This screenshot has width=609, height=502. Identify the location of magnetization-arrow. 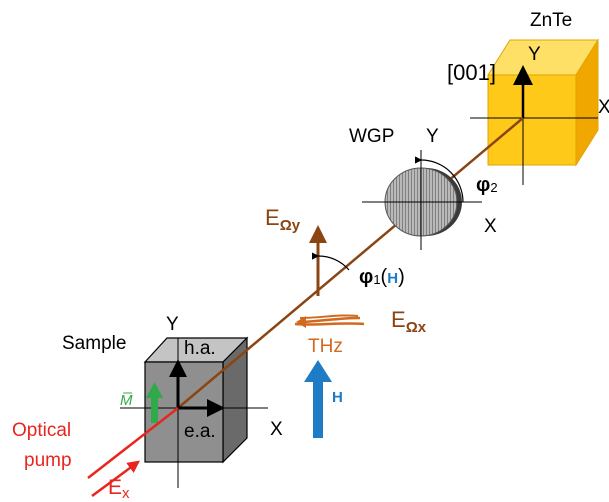
(154, 402).